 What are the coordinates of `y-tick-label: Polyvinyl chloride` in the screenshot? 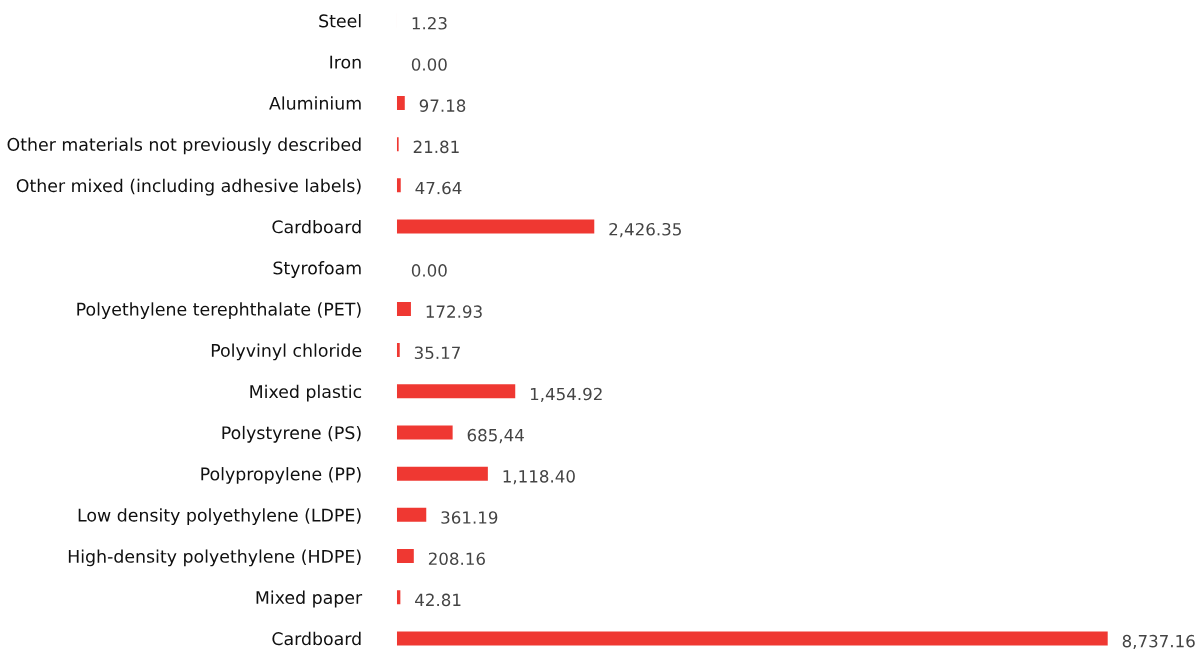 It's located at (286, 352).